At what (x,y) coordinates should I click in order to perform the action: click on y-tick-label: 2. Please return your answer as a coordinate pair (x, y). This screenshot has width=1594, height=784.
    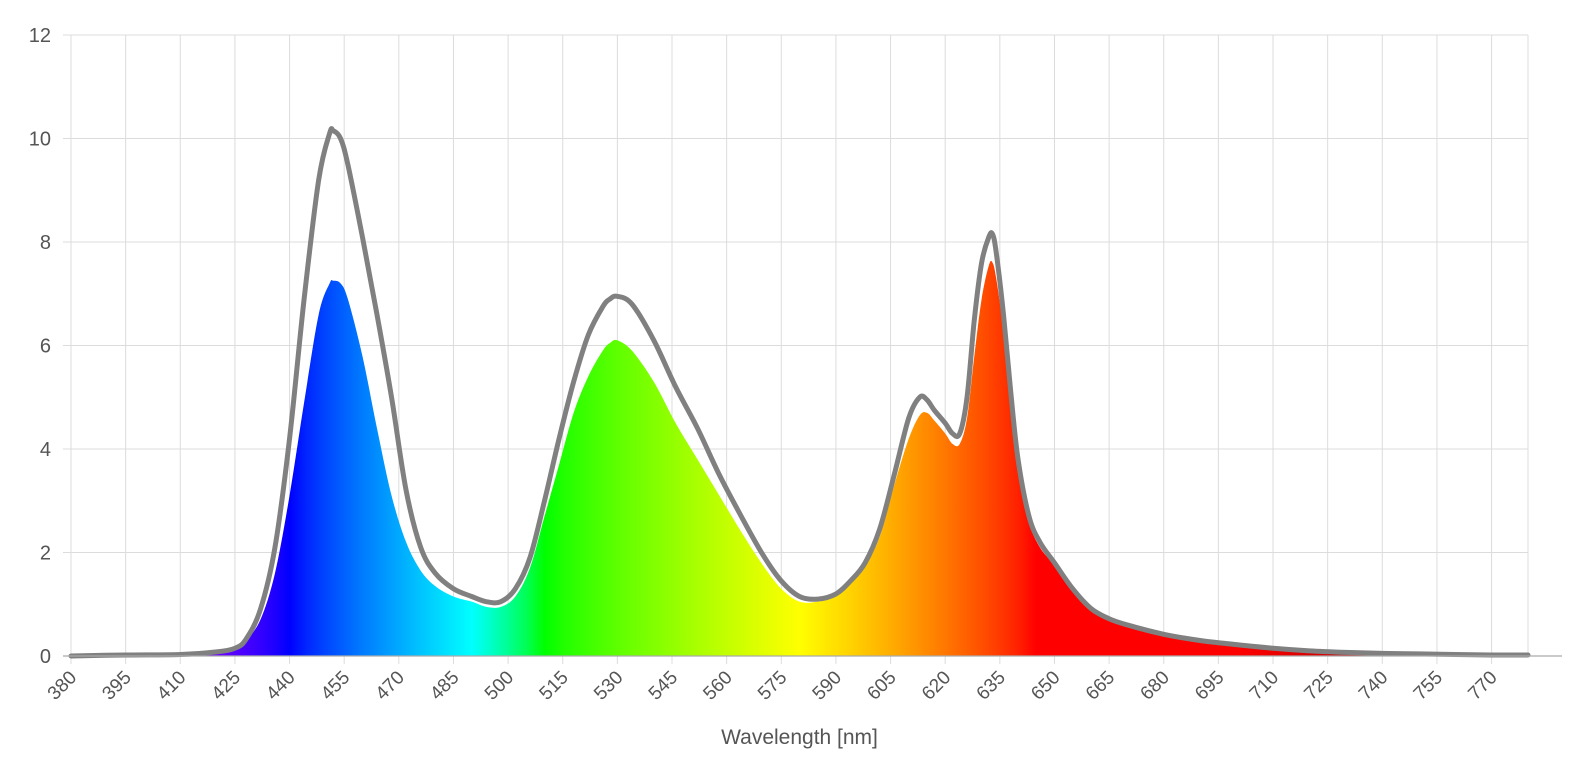
    Looking at the image, I should click on (45, 554).